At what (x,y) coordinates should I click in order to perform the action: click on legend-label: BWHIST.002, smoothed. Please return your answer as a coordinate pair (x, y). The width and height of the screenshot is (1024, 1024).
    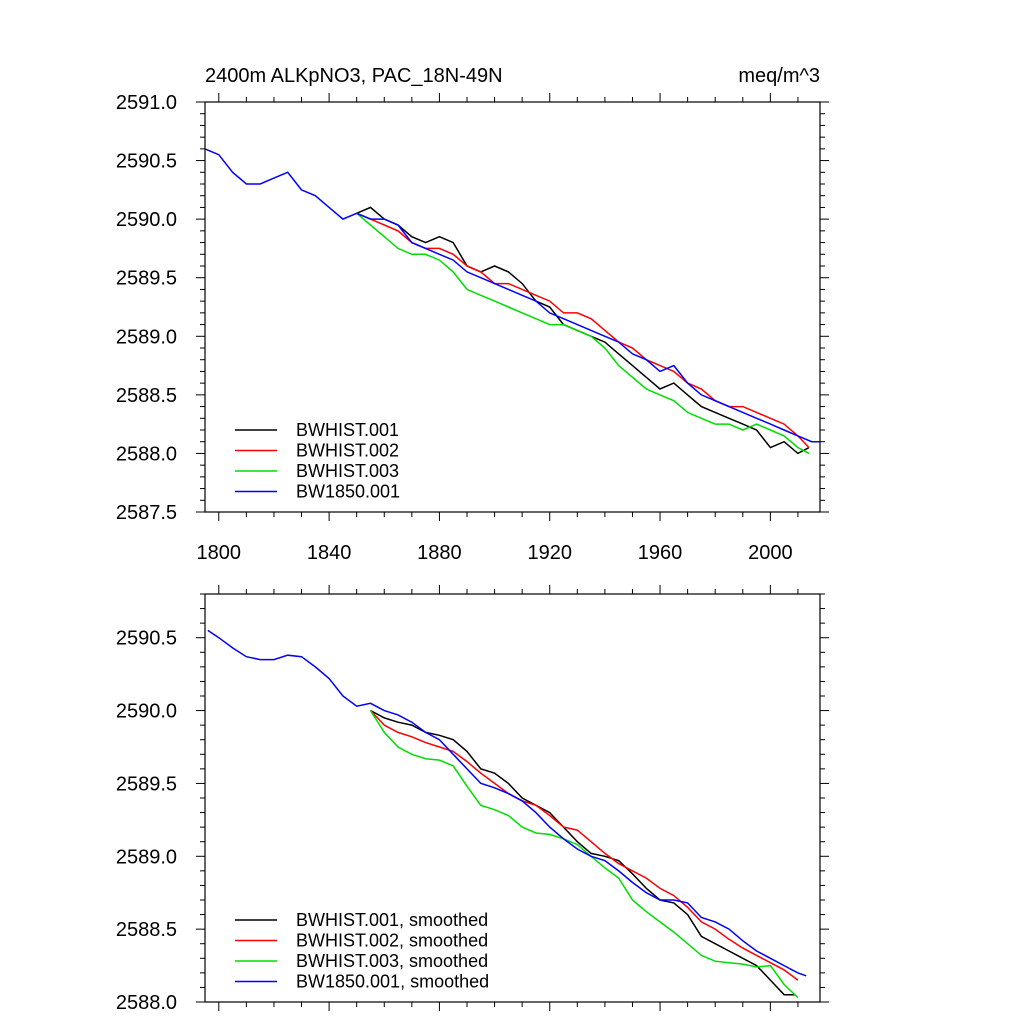
    Looking at the image, I should click on (392, 941).